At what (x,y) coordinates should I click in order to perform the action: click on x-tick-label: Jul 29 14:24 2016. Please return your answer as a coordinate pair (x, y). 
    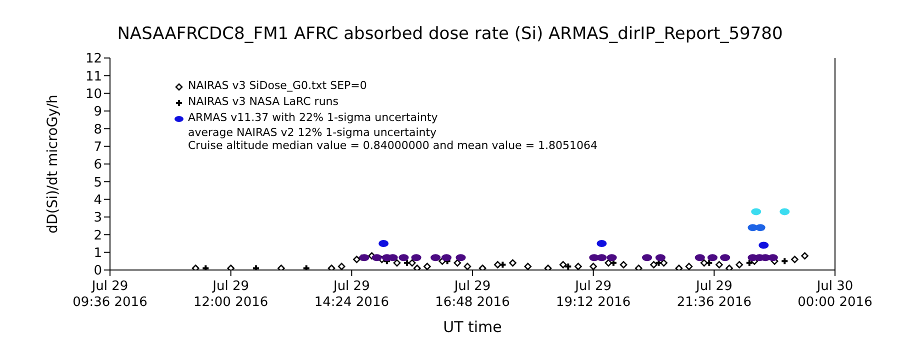
    Looking at the image, I should click on (352, 294).